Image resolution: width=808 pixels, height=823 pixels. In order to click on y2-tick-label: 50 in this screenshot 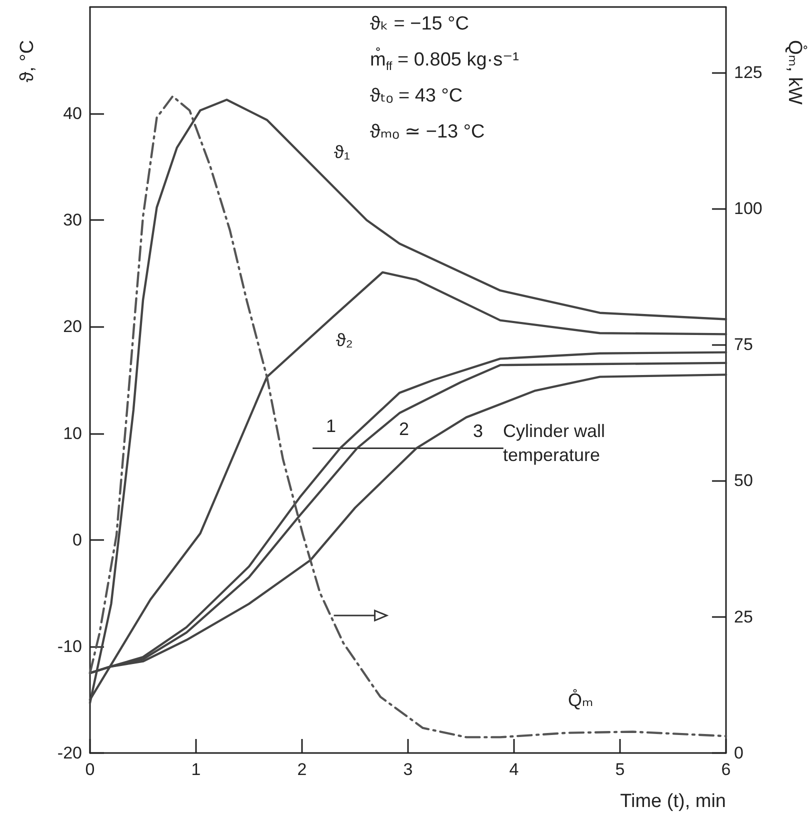, I will do `click(743, 480)`.